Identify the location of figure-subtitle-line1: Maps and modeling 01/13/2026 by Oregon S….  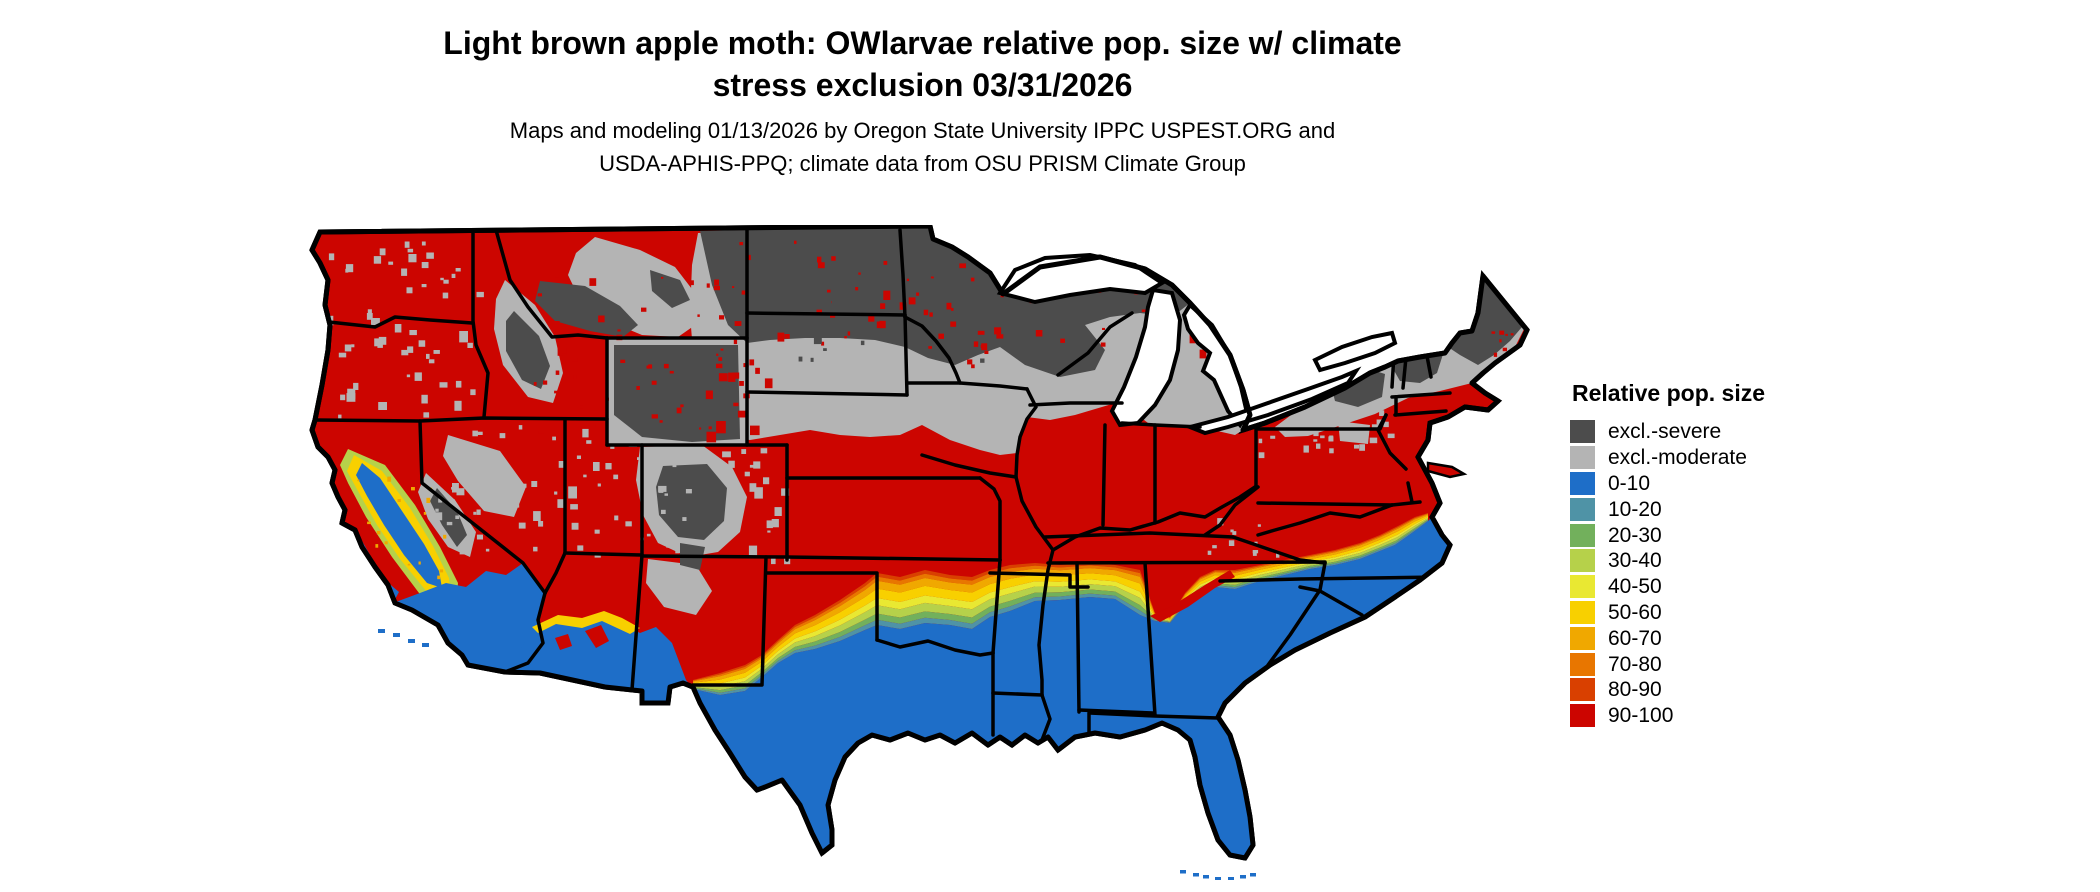
(922, 130).